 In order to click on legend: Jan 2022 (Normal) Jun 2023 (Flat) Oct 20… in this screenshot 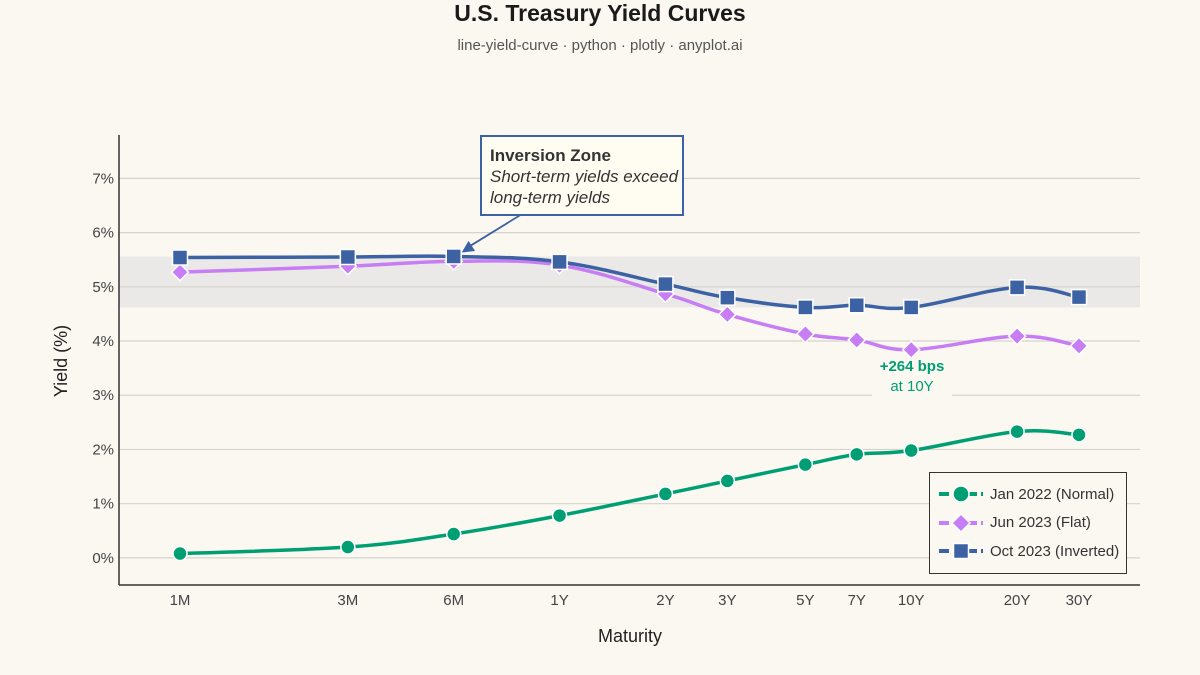, I will do `click(1028, 523)`.